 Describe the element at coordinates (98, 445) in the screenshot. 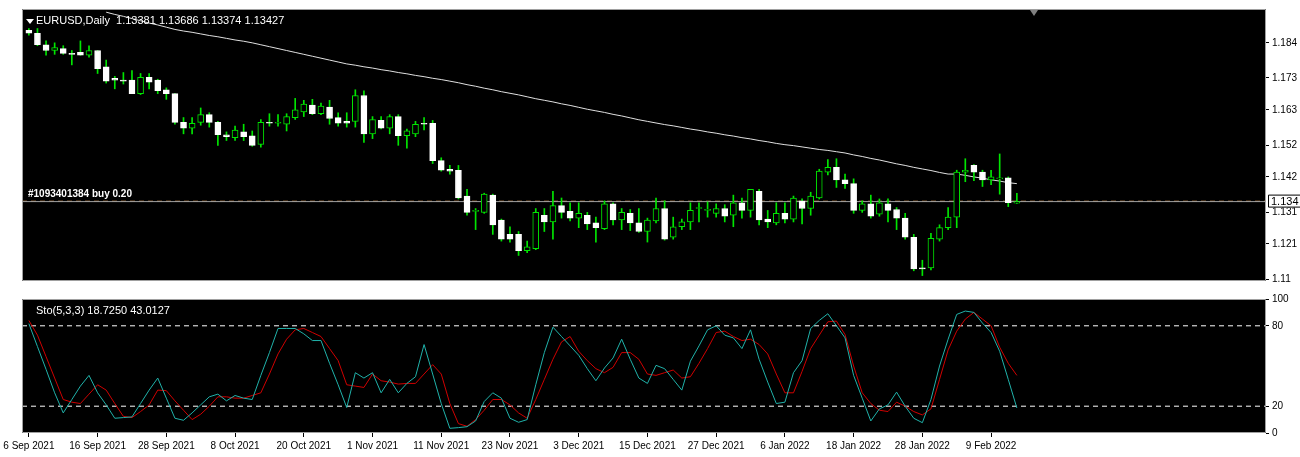

I see `x-tick-label: 16 Sep 2021` at that location.